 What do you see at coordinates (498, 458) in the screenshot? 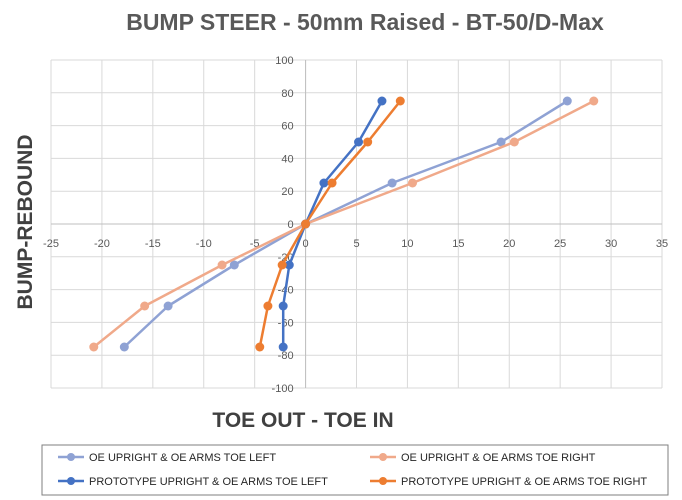
I see `legend-label: OE UPRIGHT & OE ARMS TOE RIGHT` at bounding box center [498, 458].